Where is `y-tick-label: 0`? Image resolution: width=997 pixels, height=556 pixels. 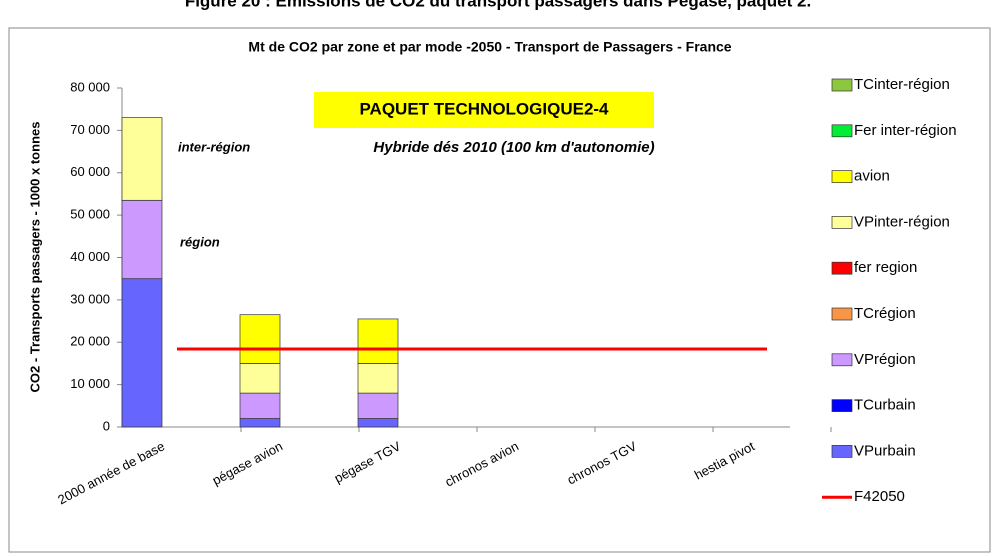
y-tick-label: 0 is located at coordinates (106, 425).